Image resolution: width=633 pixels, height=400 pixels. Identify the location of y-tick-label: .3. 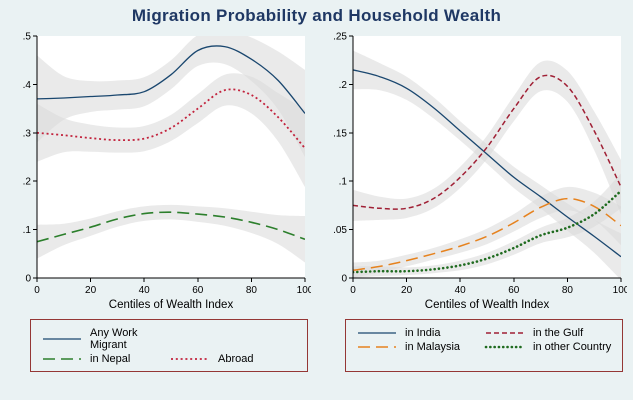
(27, 133).